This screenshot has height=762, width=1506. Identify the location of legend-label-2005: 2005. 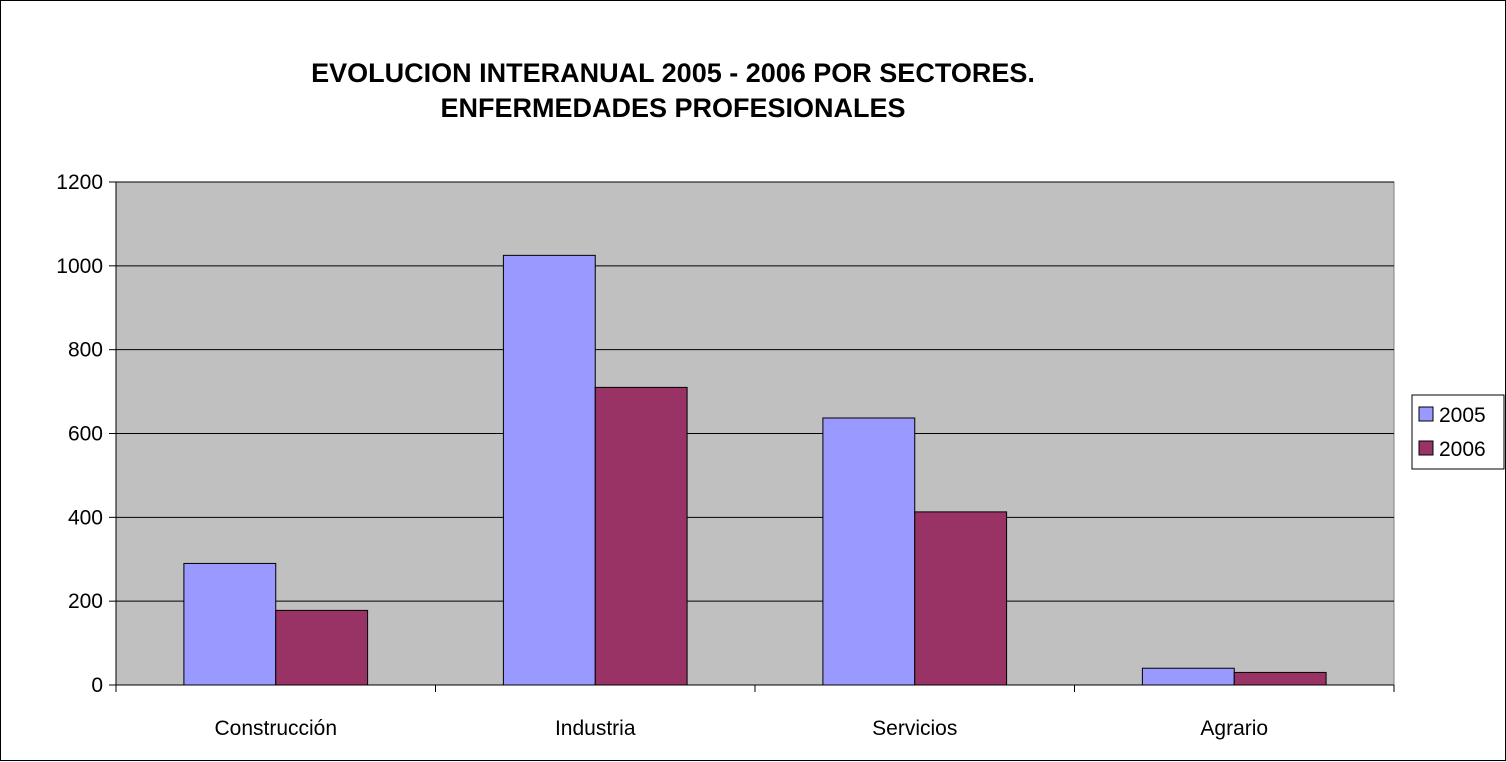
(1462, 415).